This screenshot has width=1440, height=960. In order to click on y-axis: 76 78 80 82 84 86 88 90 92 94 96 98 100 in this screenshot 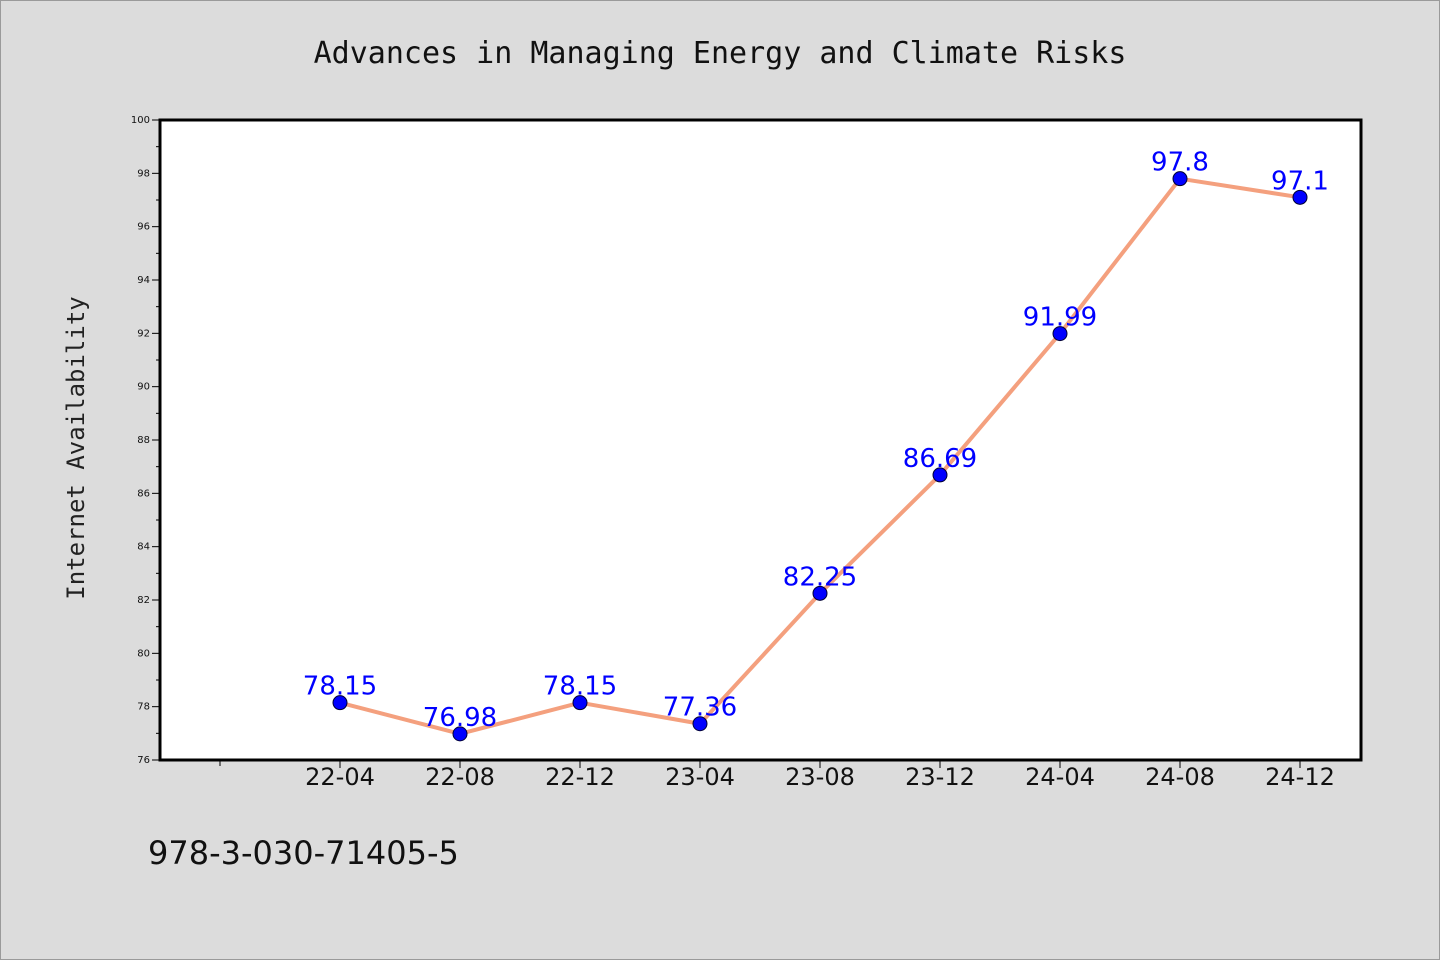, I will do `click(145, 440)`.